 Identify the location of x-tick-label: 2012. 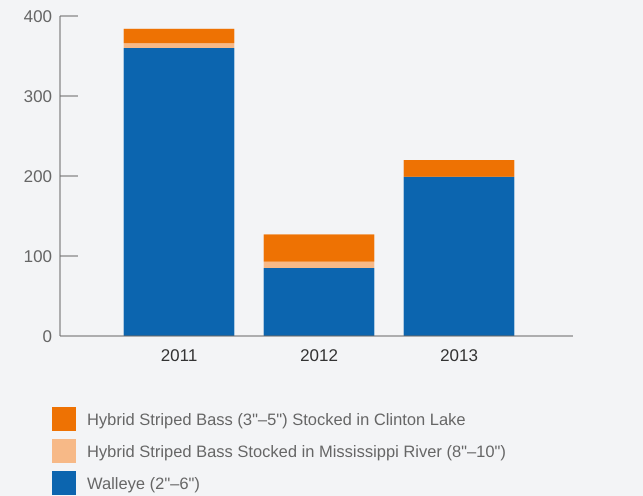
(319, 355).